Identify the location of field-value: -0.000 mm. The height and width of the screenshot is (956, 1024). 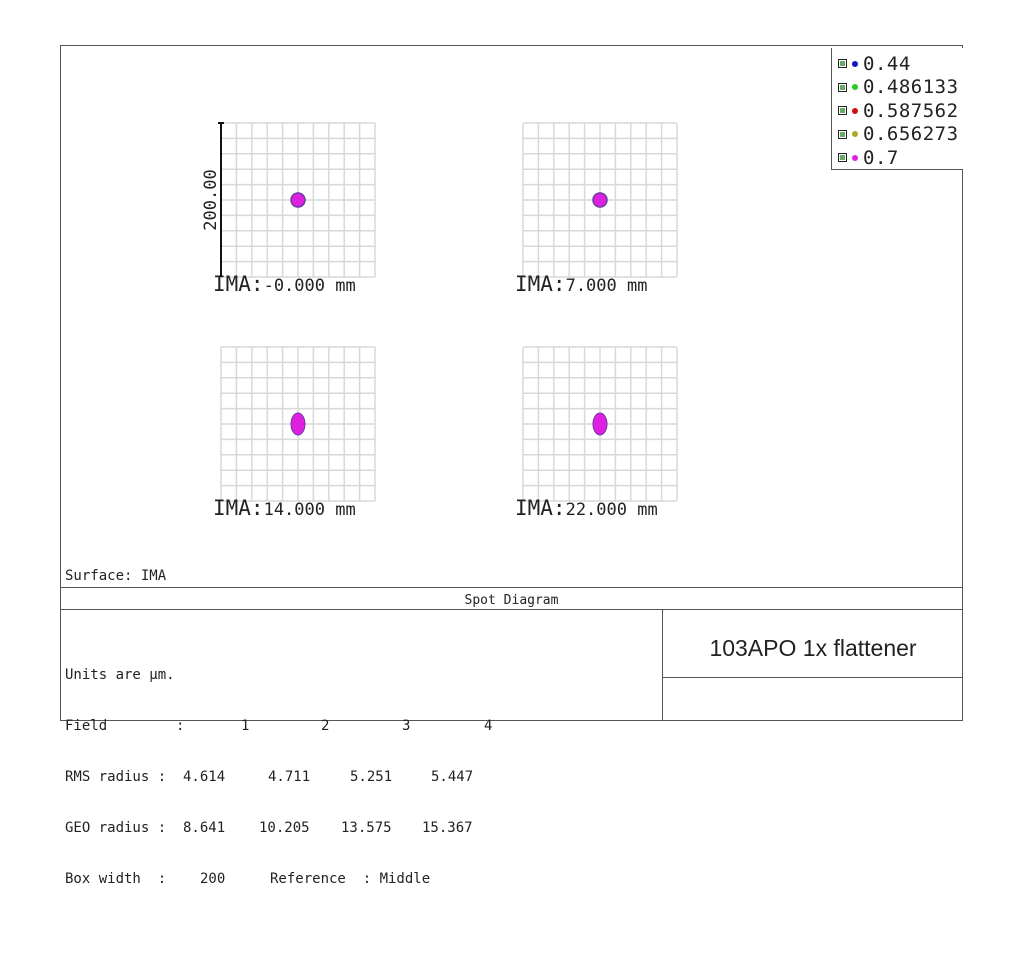
(310, 286).